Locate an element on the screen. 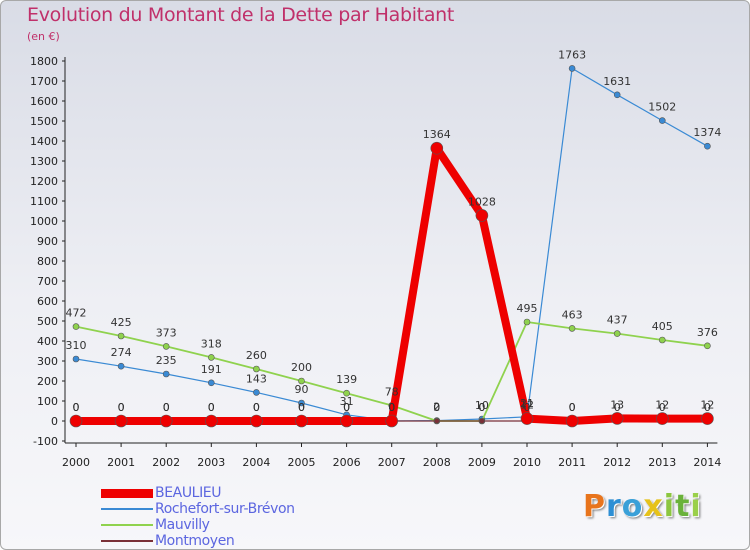 This screenshot has width=750, height=550. data-label-beaulieu: 1364 is located at coordinates (437, 134).